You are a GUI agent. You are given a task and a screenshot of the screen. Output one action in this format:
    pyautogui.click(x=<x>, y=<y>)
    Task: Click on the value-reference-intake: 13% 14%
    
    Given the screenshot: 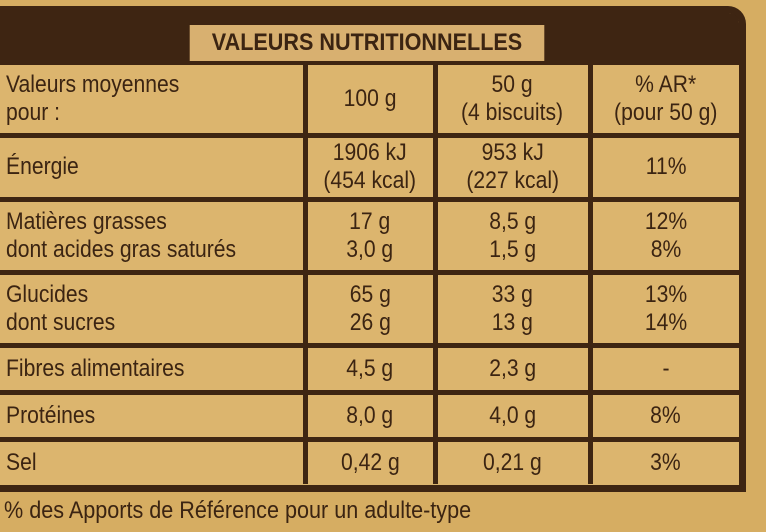 What is the action you would take?
    pyautogui.click(x=664, y=310)
    